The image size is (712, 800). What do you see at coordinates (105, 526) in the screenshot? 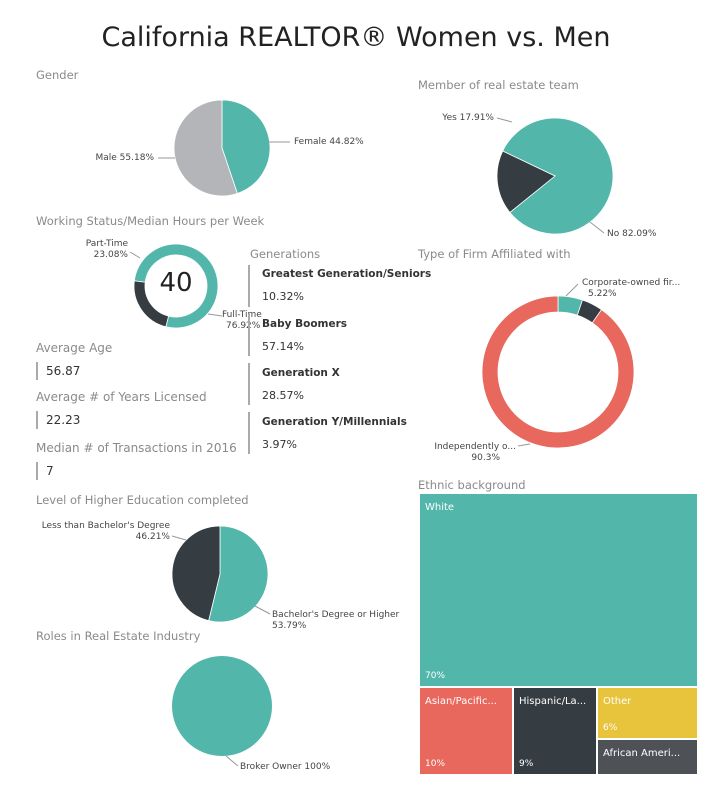
I see `edu-less-label: Less than Bachelor's Degree` at bounding box center [105, 526].